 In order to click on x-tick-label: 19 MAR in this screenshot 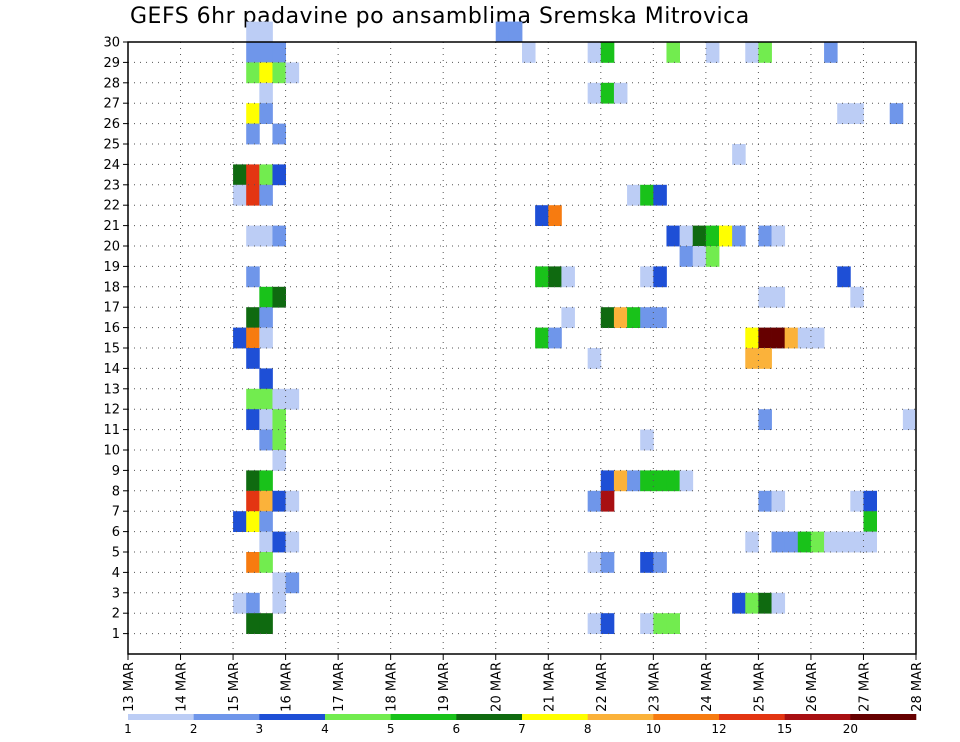, I will do `click(444, 687)`.